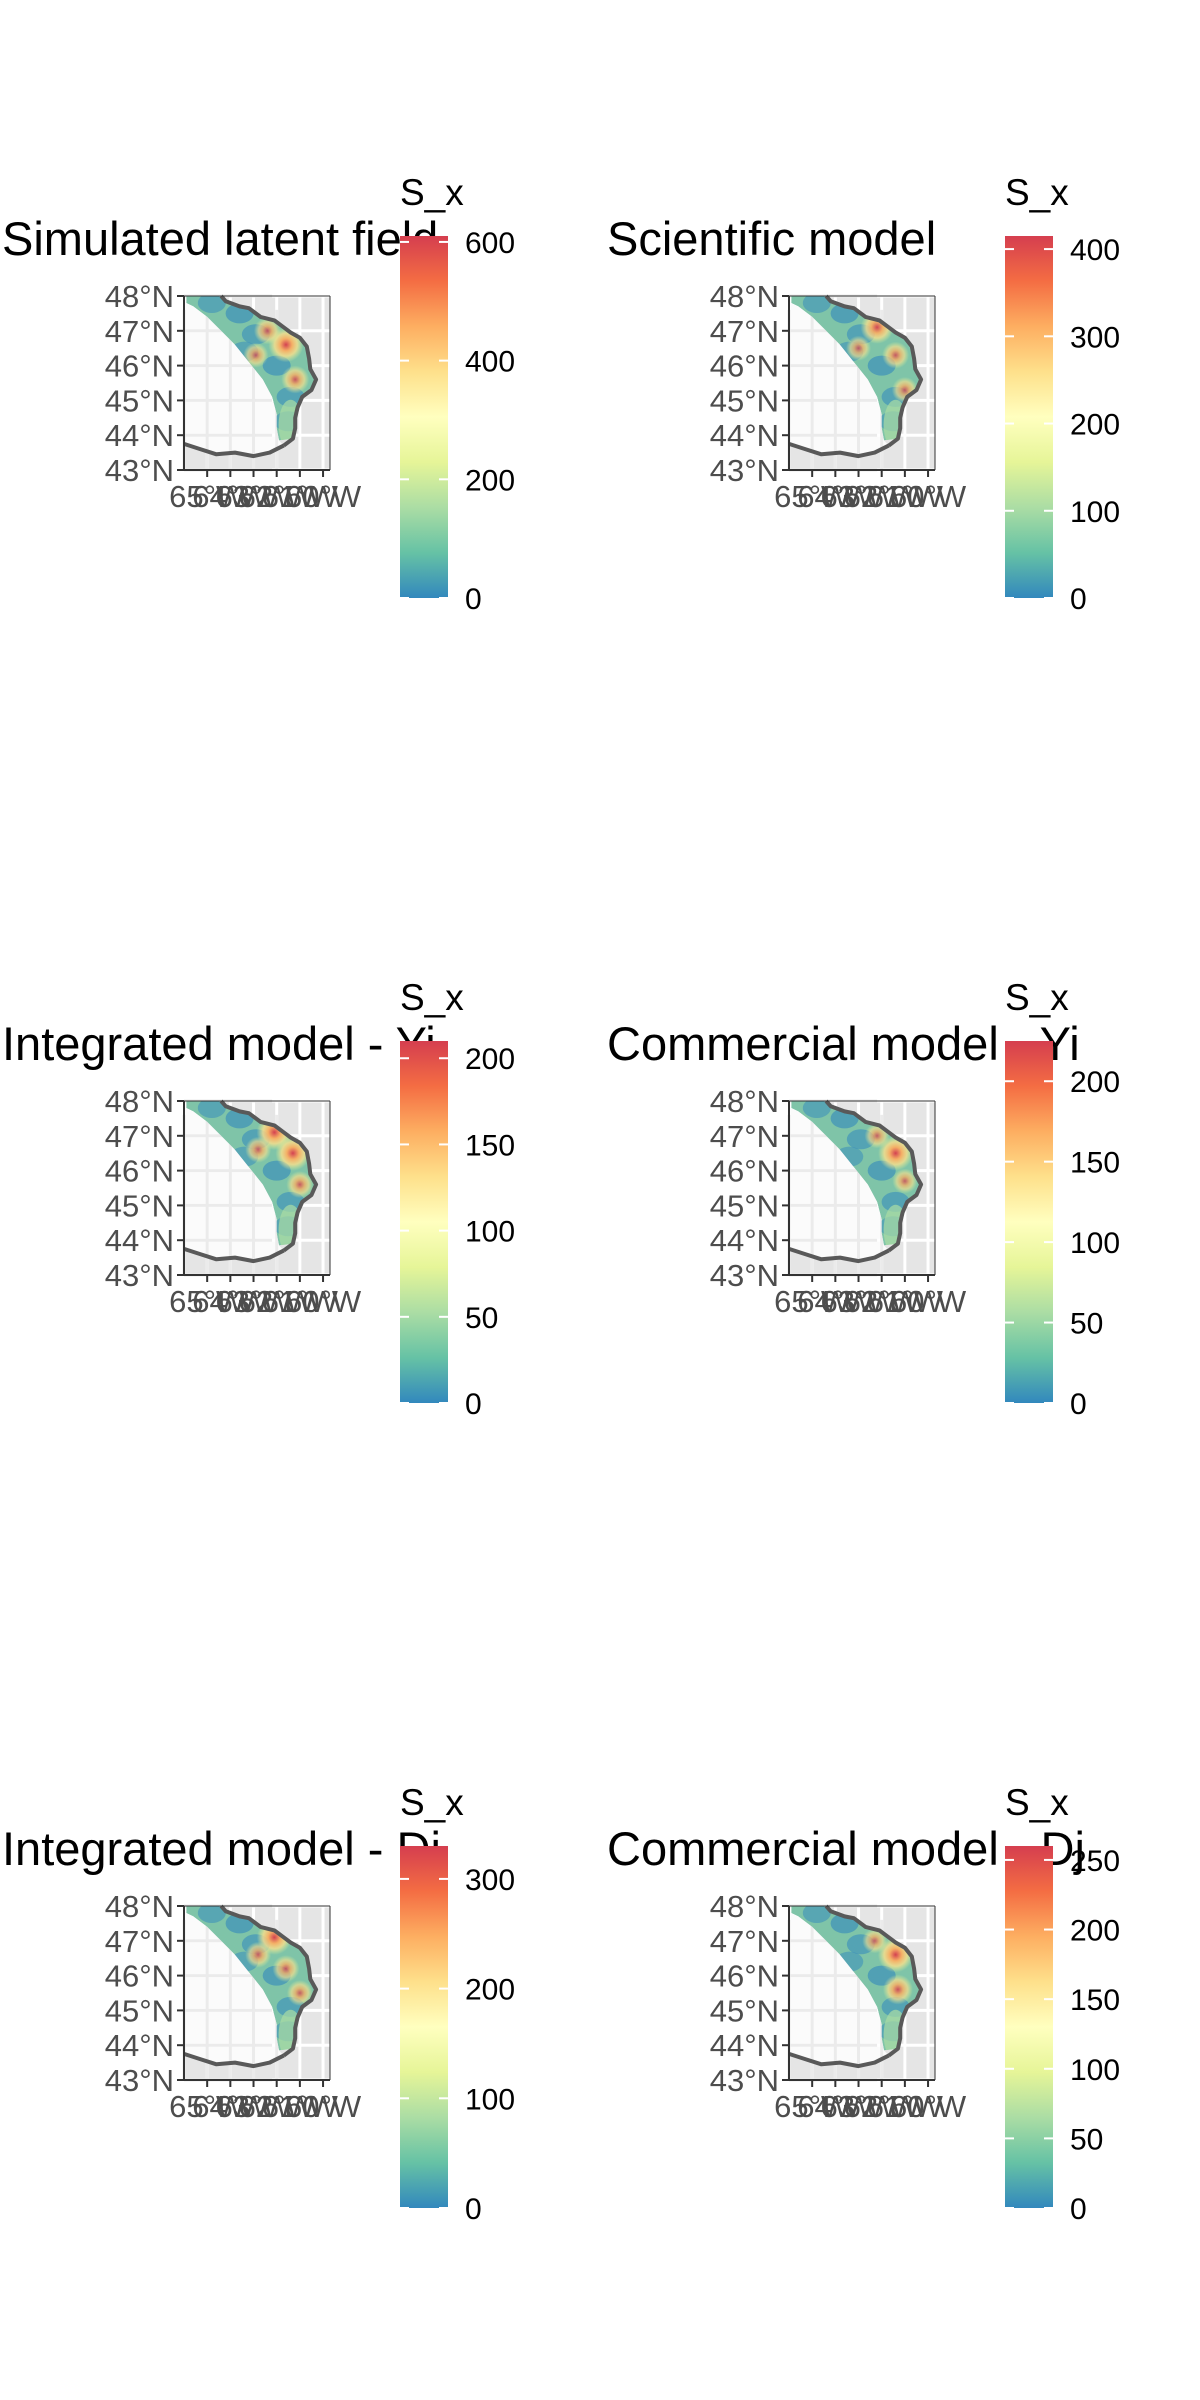 This screenshot has width=1200, height=2400. What do you see at coordinates (744, 296) in the screenshot?
I see `y-tick-label: 48°N` at bounding box center [744, 296].